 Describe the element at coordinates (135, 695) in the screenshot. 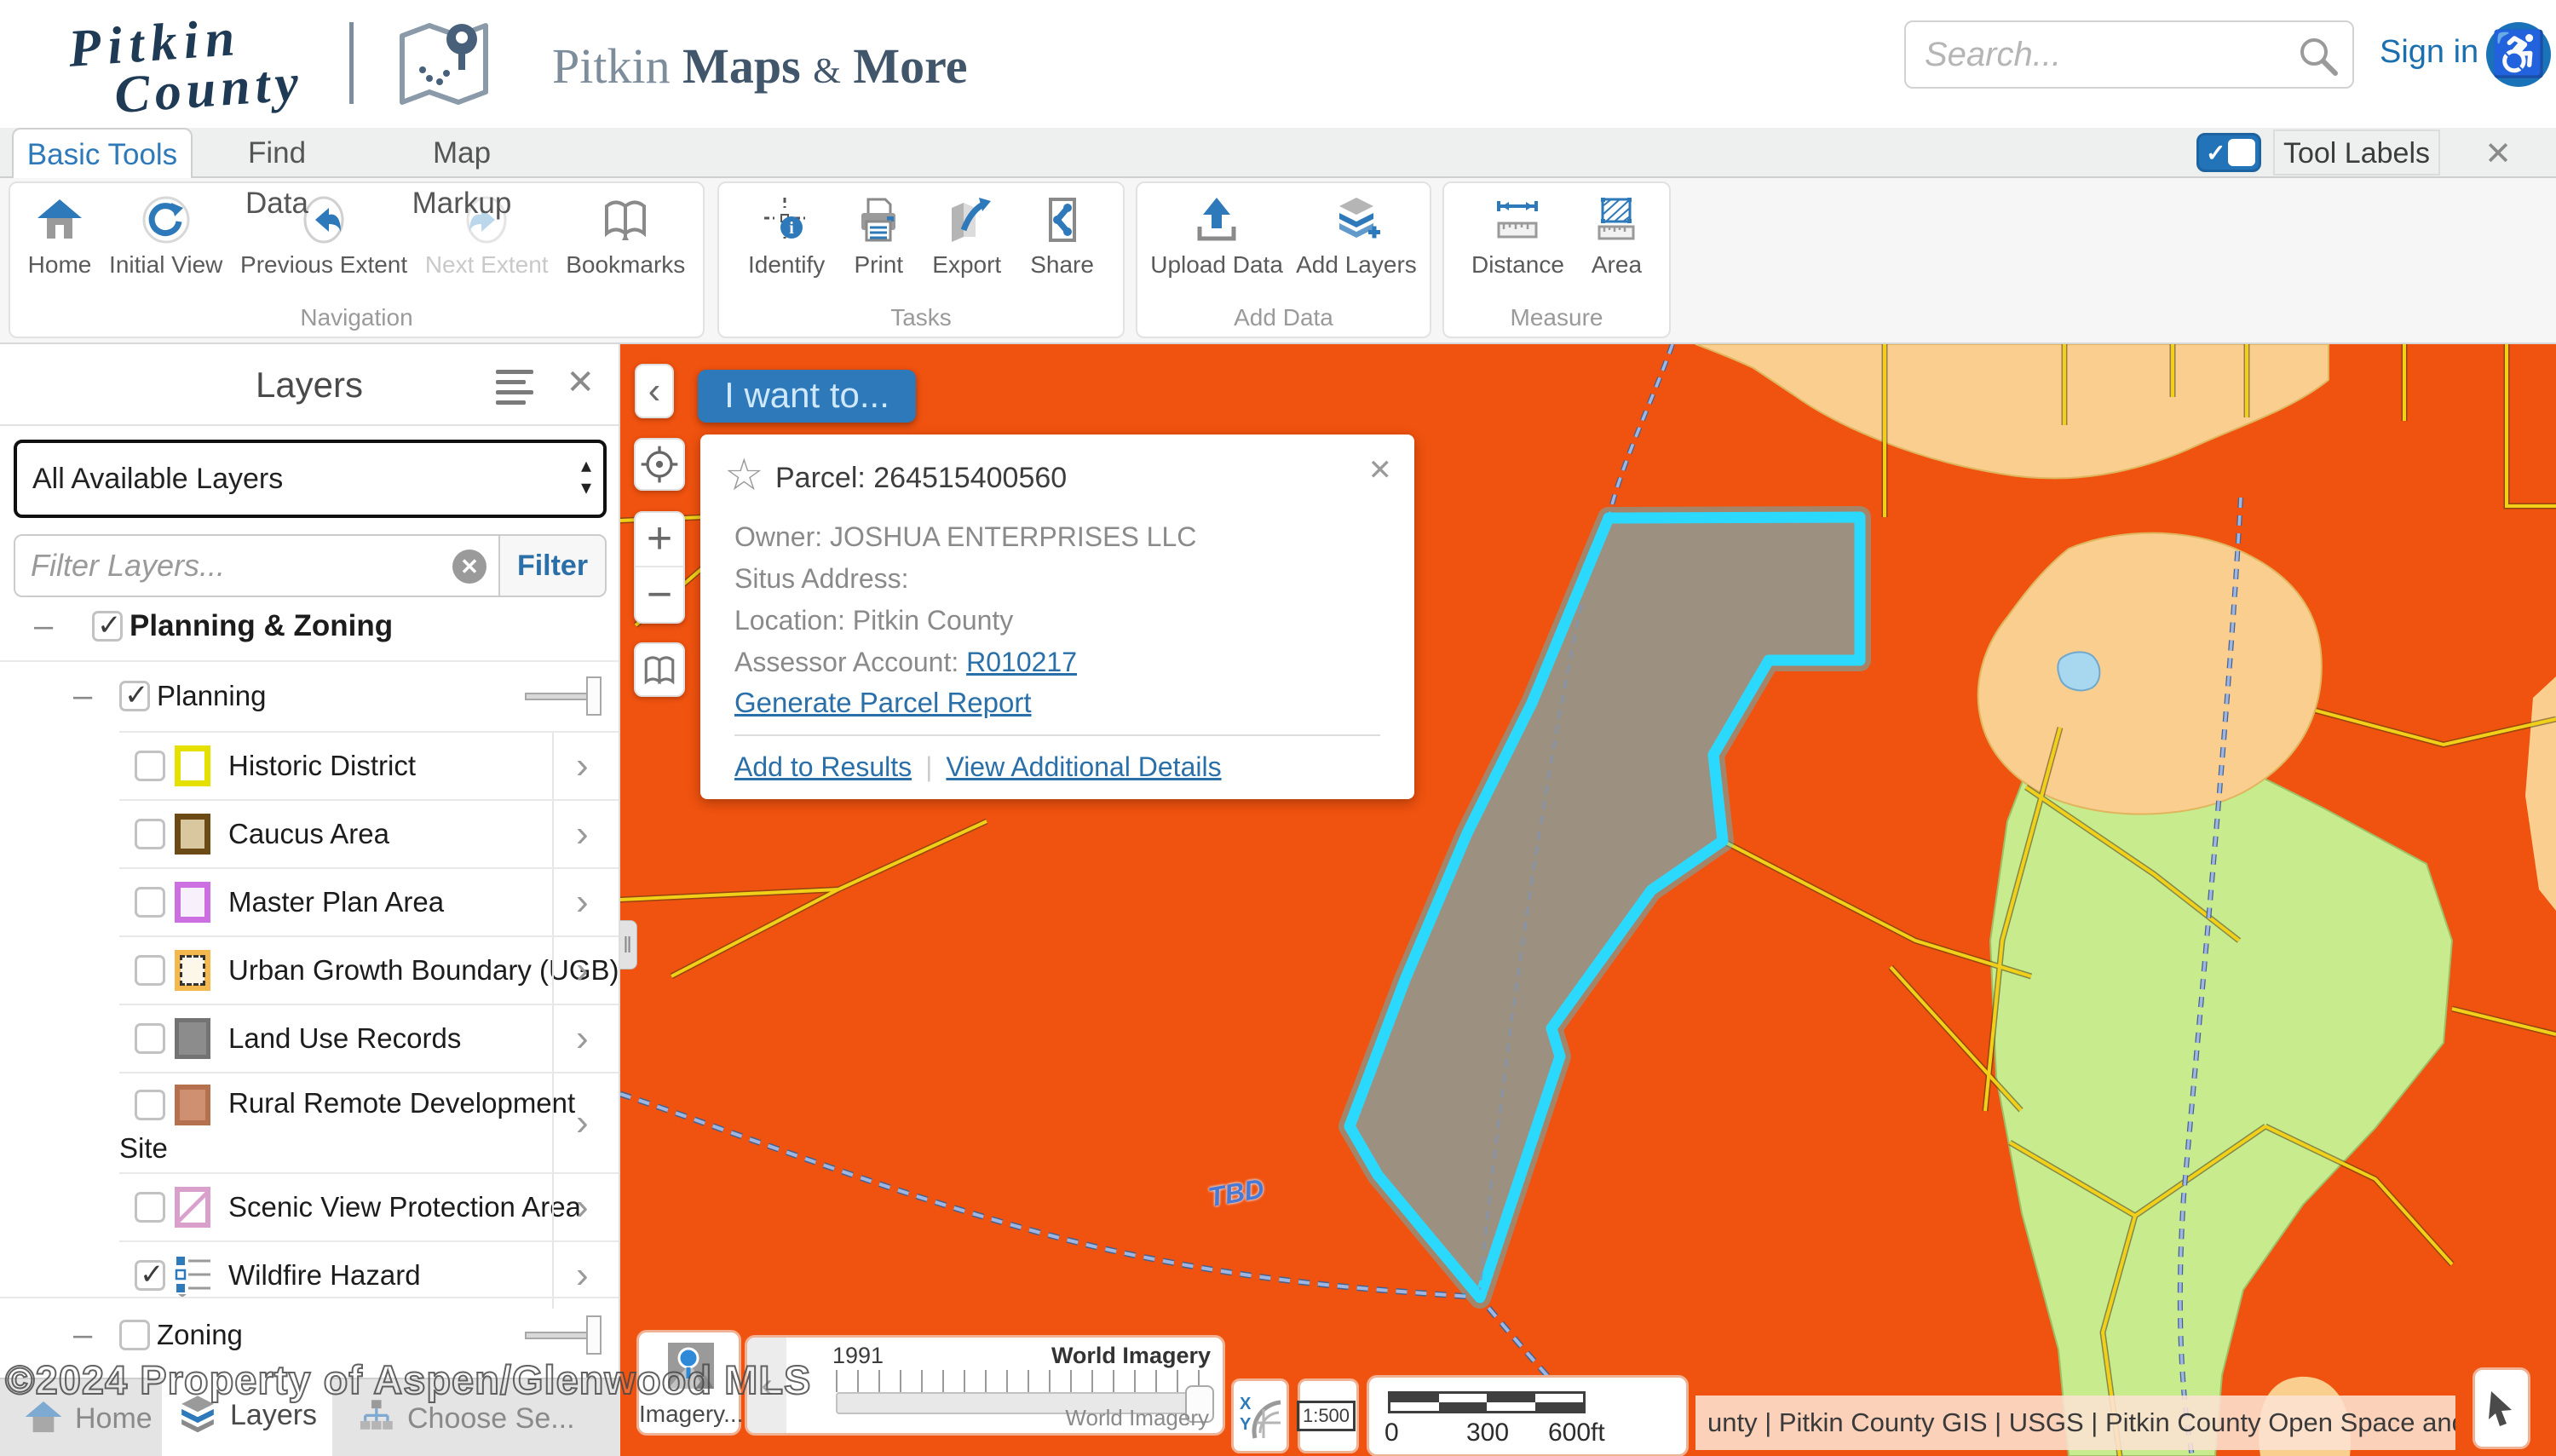

I see `checkbox-planning` at that location.